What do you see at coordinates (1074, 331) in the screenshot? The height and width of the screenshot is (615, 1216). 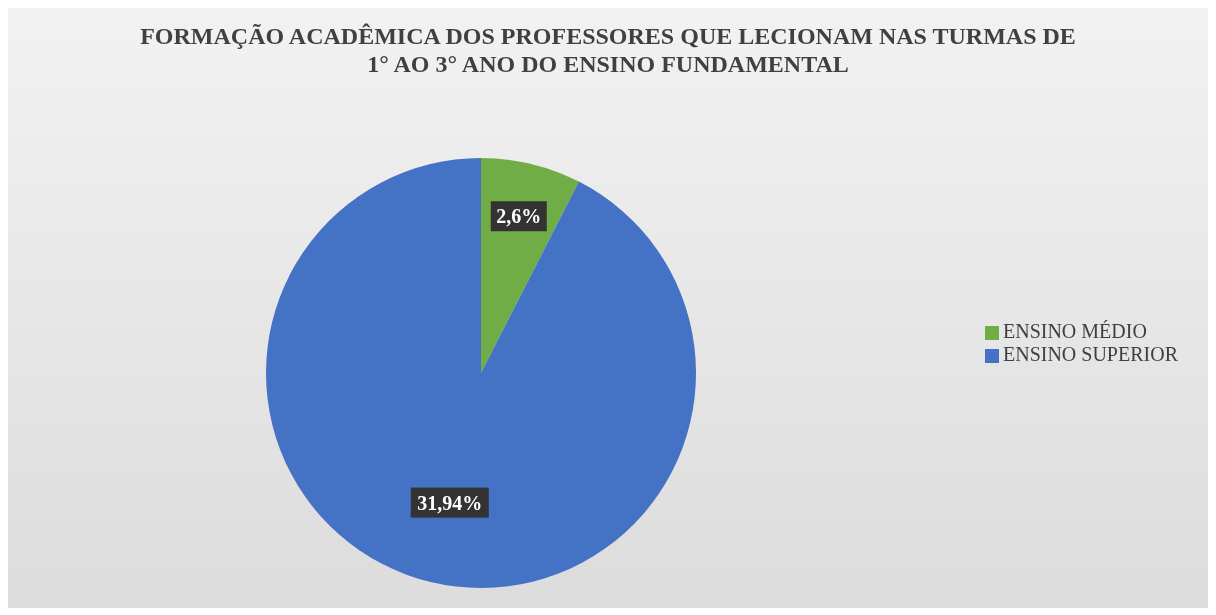 I see `legend-label: ENSINO MÉDIO` at bounding box center [1074, 331].